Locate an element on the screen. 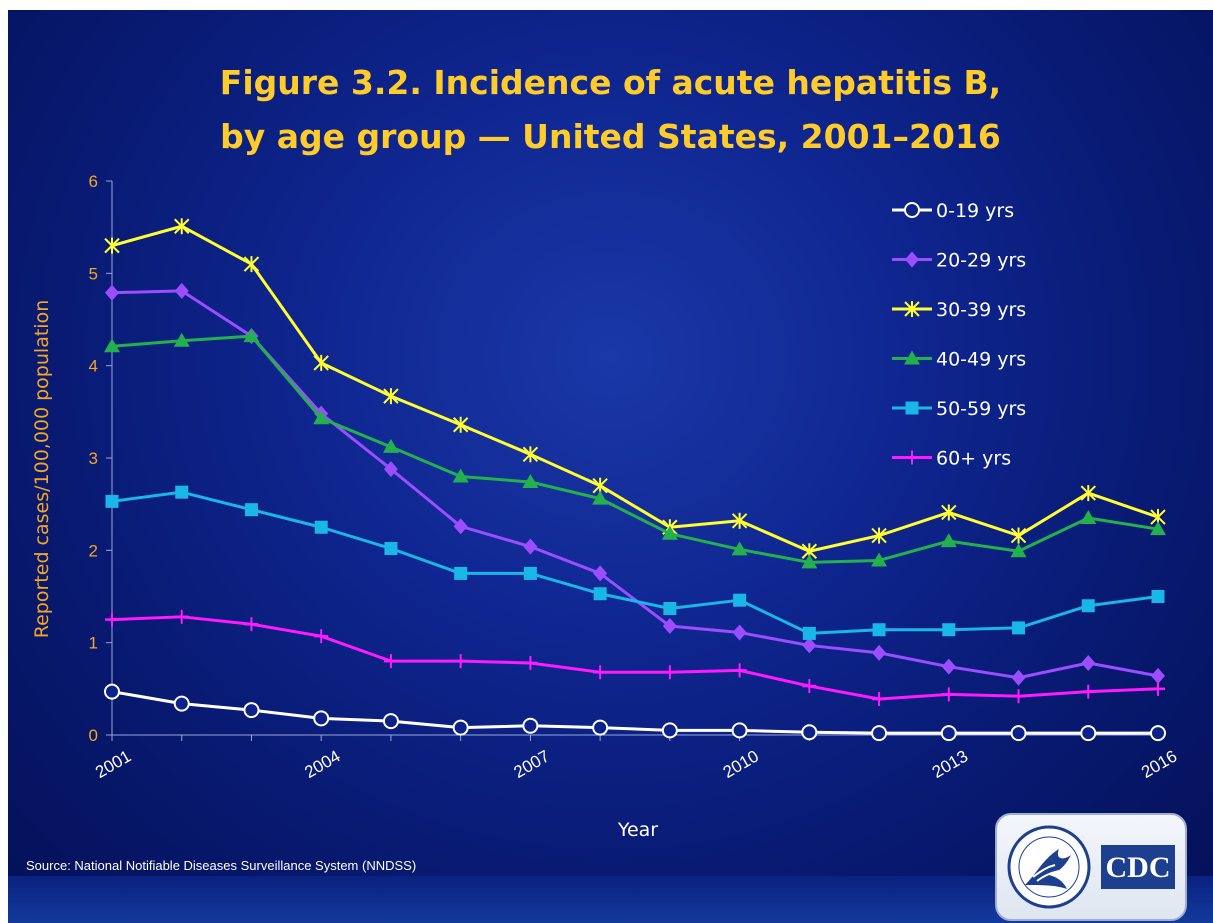 The image size is (1213, 923). legend-label: 60+ yrs is located at coordinates (973, 459).